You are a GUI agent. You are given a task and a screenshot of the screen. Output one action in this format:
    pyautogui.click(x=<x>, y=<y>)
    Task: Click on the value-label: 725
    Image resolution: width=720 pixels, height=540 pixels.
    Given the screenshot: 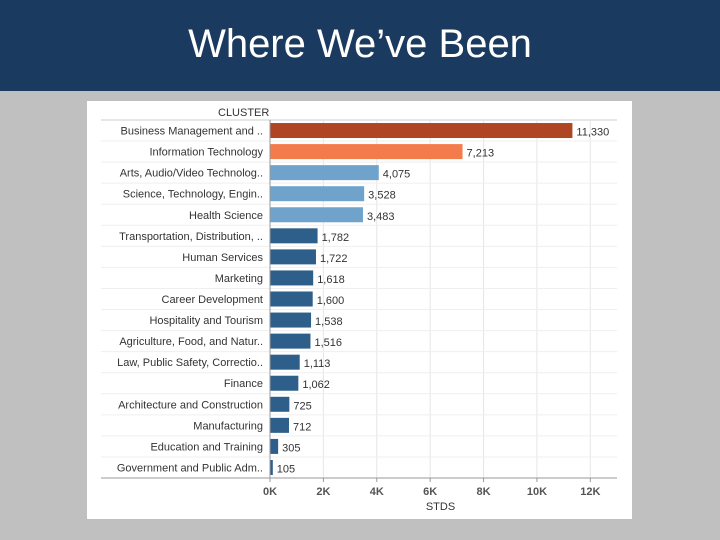 What is the action you would take?
    pyautogui.click(x=302, y=406)
    